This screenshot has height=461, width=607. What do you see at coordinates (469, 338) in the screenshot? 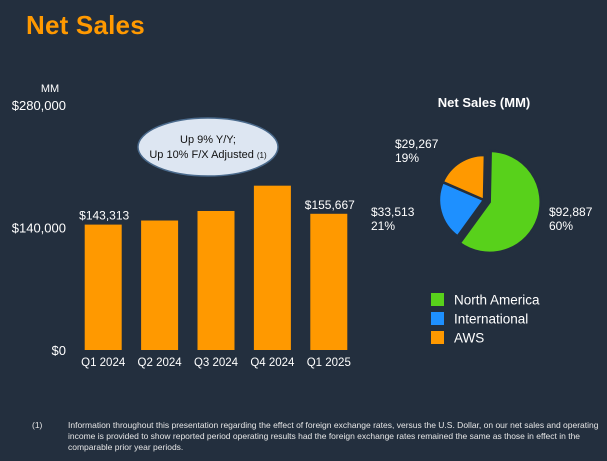
I see `legend-label: AWS` at bounding box center [469, 338].